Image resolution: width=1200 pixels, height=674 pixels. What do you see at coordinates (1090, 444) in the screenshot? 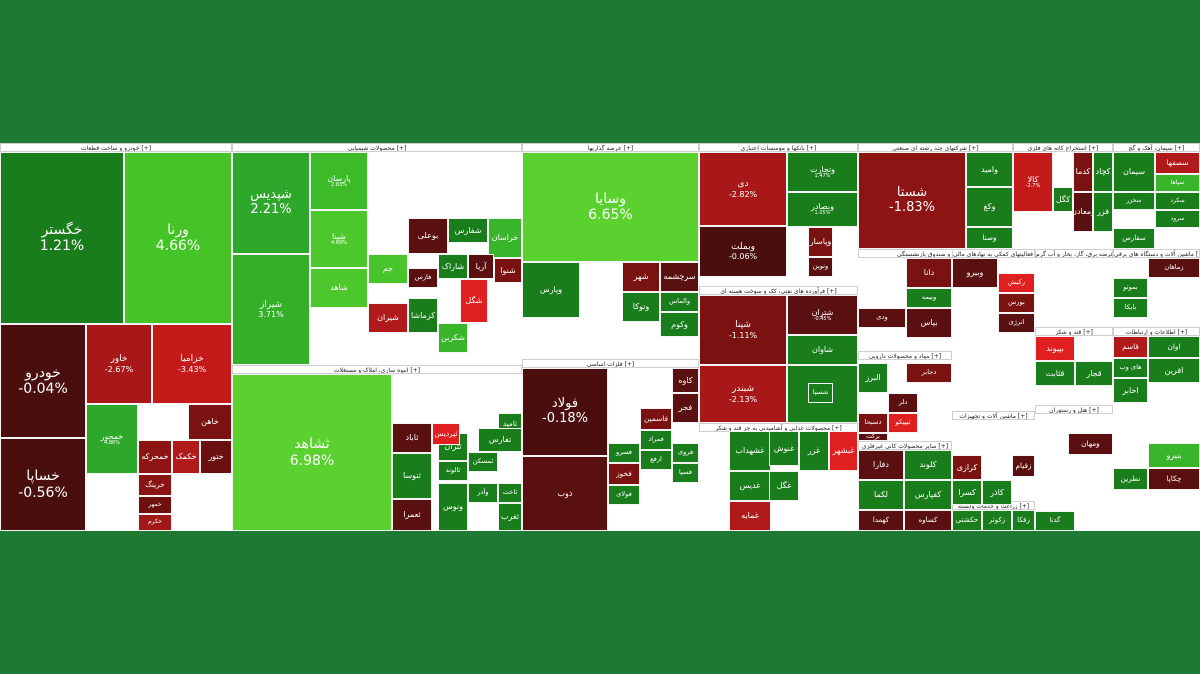
I see `stock-tile: ومهان` at bounding box center [1090, 444].